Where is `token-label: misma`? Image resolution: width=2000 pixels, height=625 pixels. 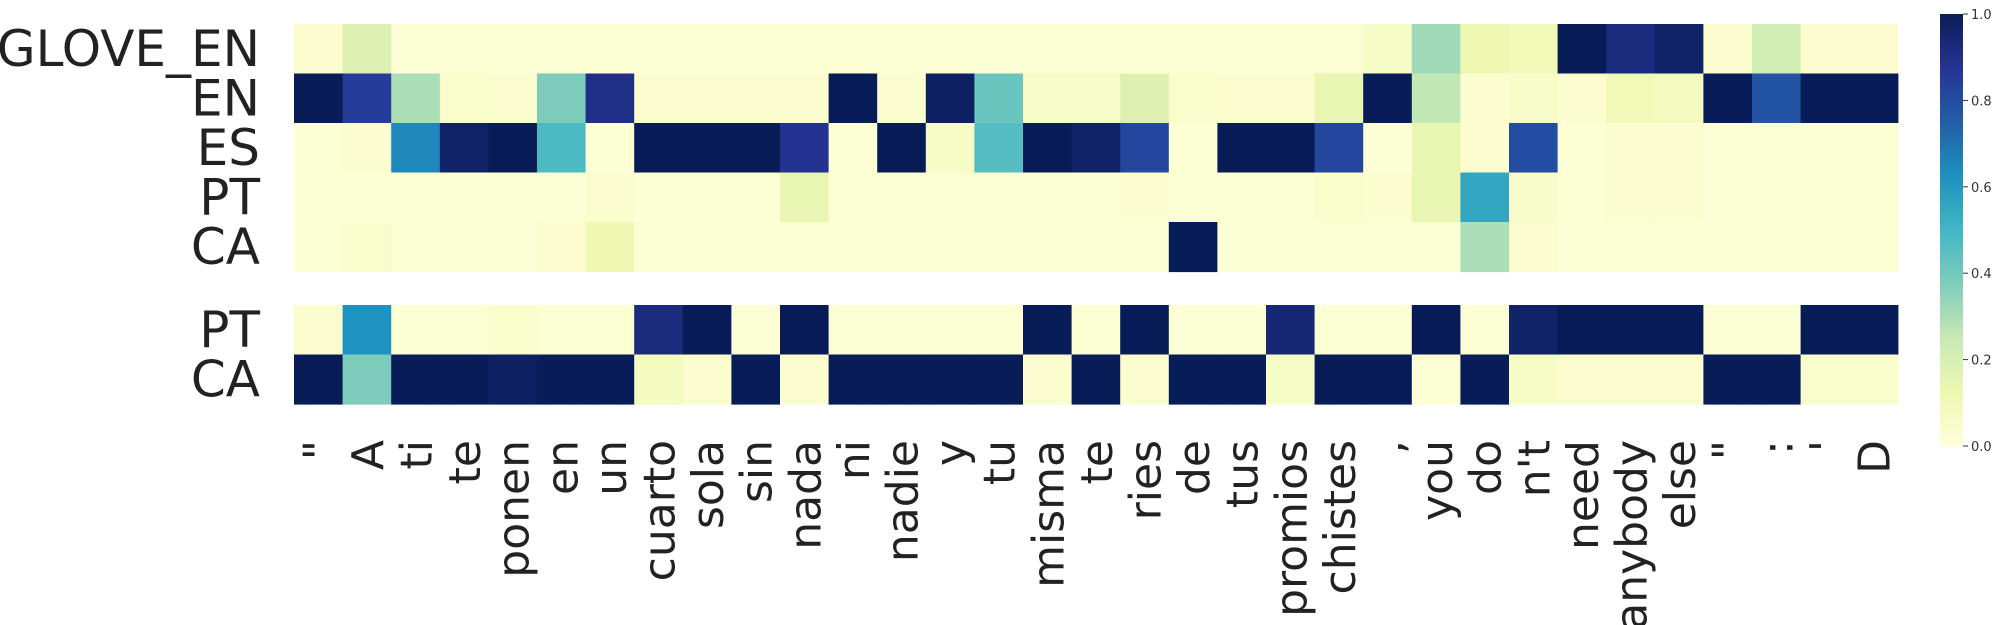 token-label: misma is located at coordinates (1048, 514).